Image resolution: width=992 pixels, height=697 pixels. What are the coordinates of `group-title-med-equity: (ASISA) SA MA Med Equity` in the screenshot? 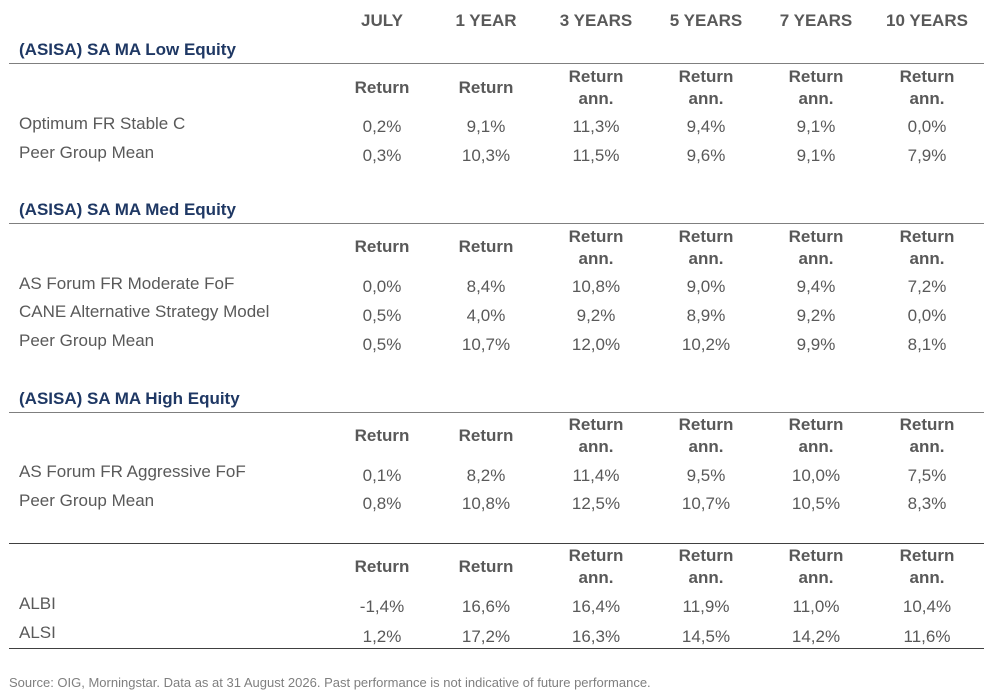 It's located at (127, 209).